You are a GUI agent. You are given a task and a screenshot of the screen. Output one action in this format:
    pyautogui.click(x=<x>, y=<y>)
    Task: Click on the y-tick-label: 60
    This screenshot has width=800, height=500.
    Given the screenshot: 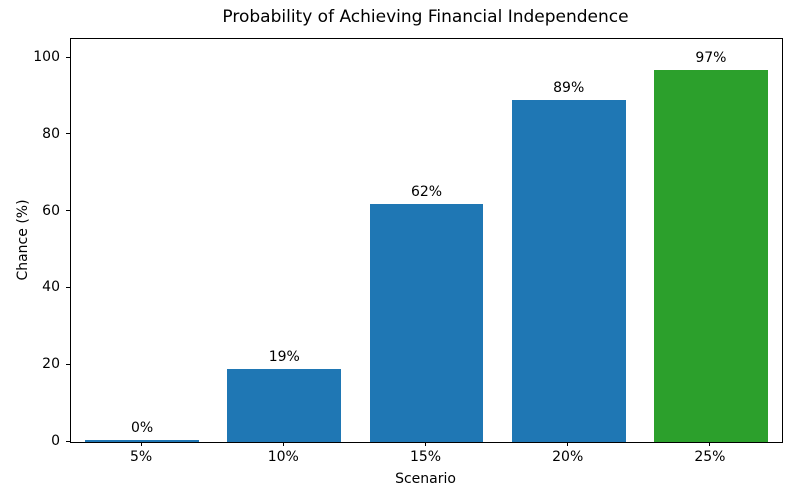 What is the action you would take?
    pyautogui.click(x=51, y=210)
    